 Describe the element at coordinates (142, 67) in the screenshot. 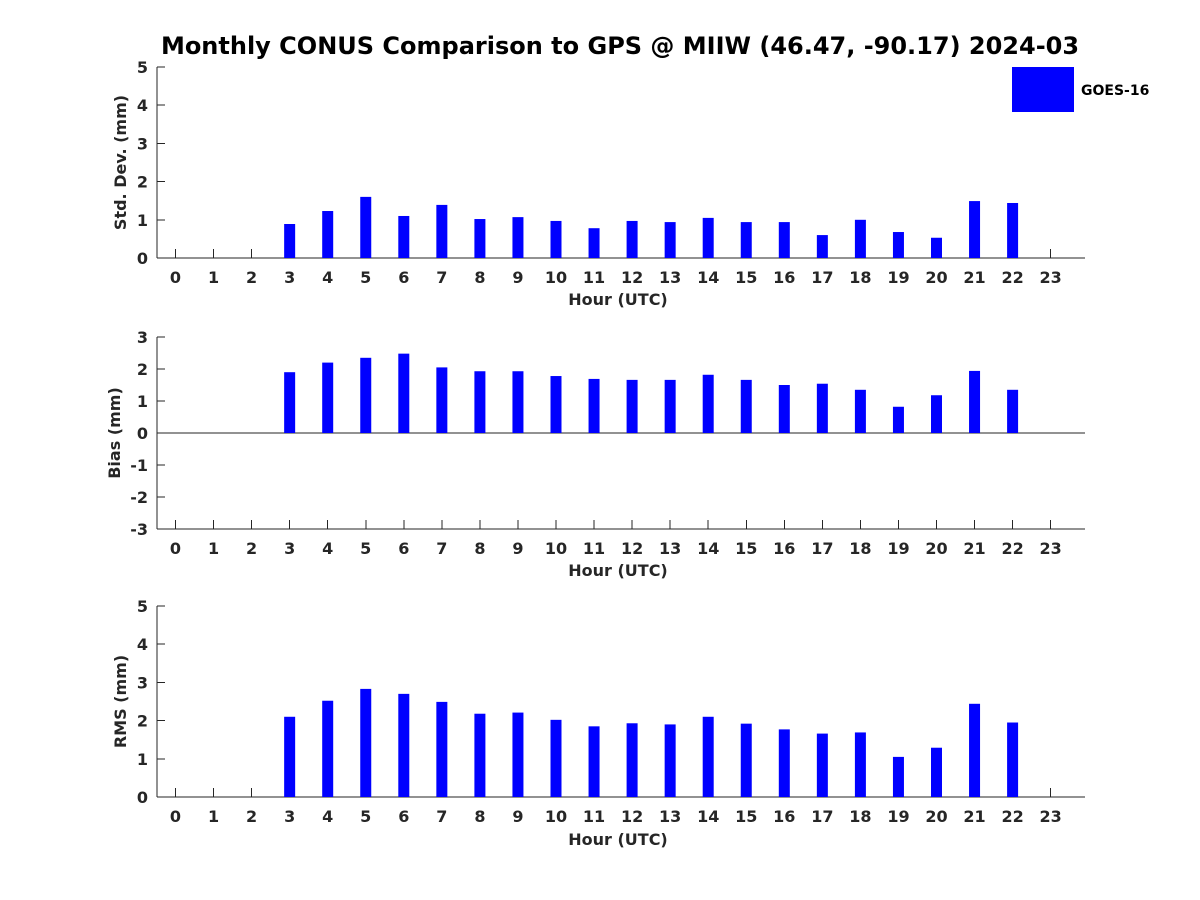

I see `y-tick-label: 5` at that location.